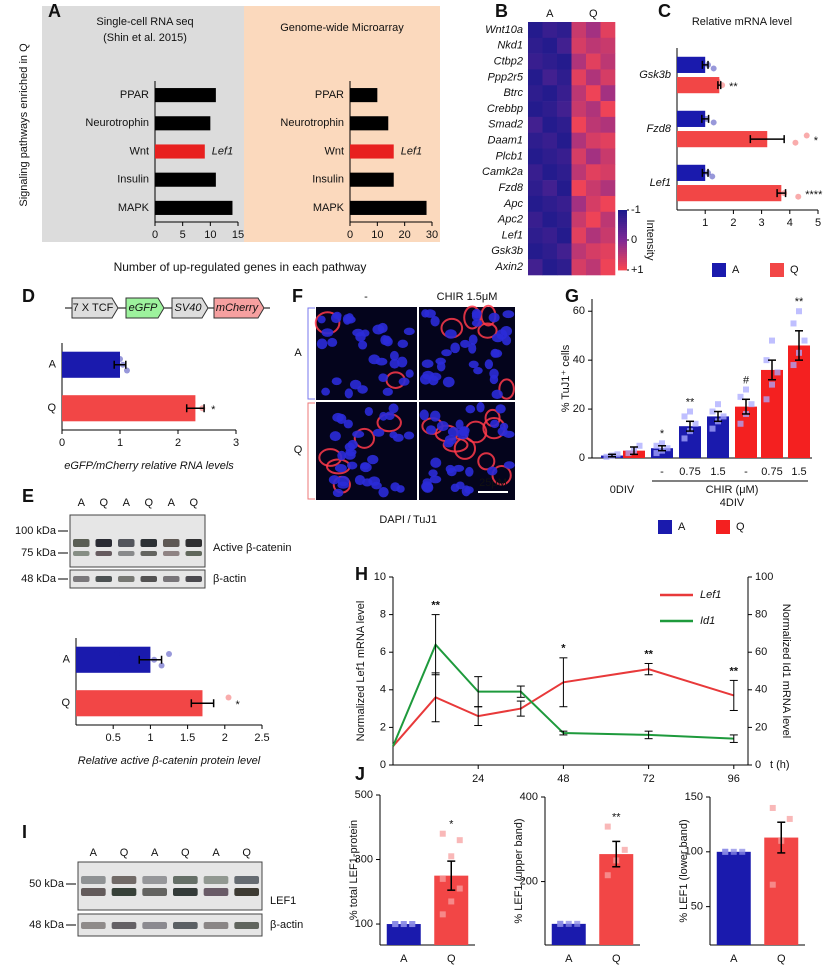 The height and width of the screenshot is (970, 830). Describe the element at coordinates (169, 761) in the screenshot. I see `x-axis-label: Relative active β-catenin protein level` at that location.